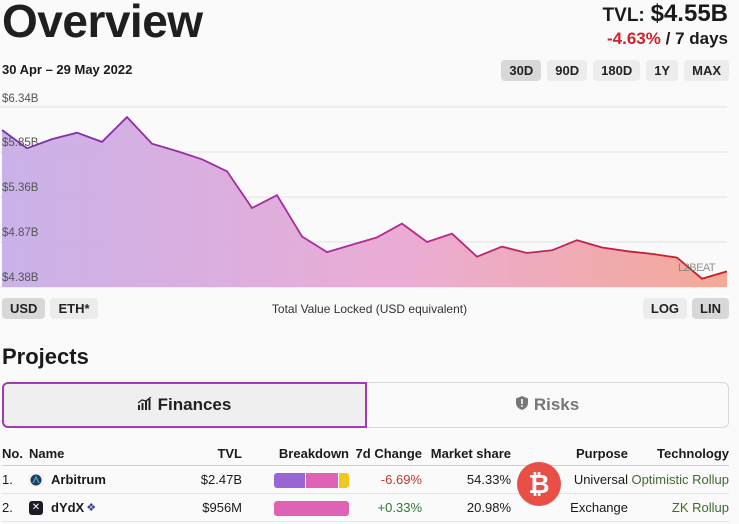  I want to click on market-share-cell: 54.33%, so click(466, 479).